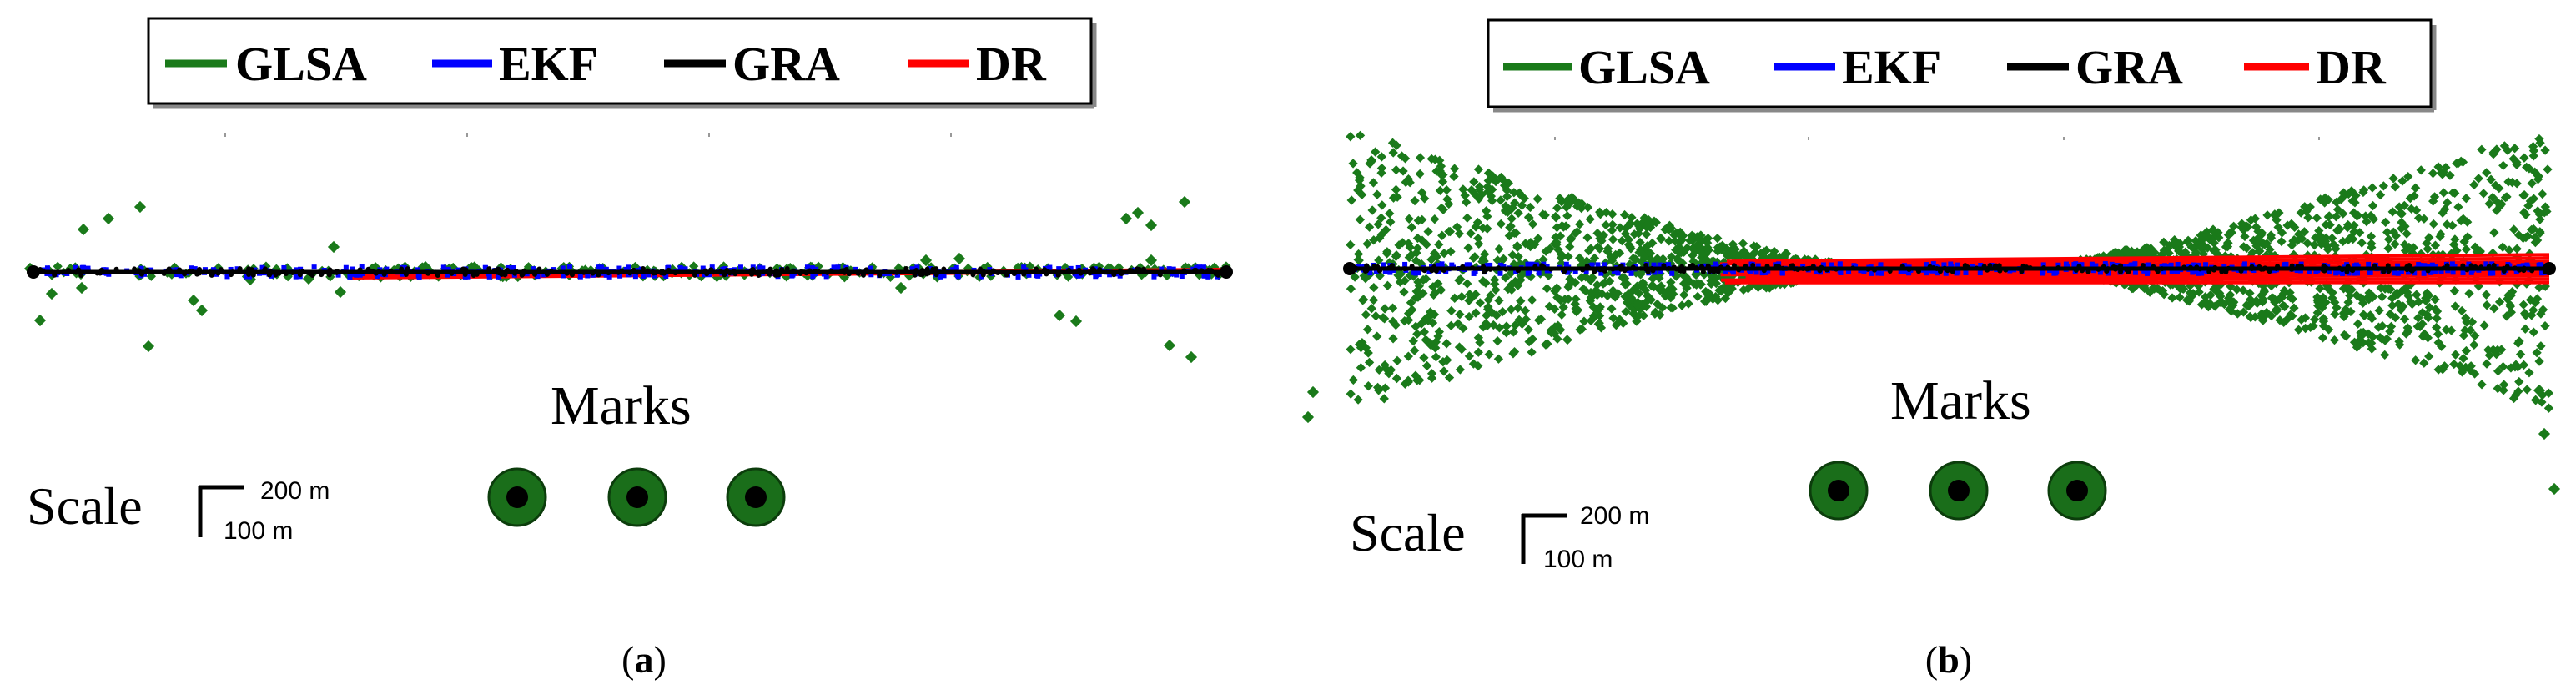  I want to click on scale-horizontal-label: 100 m, so click(258, 531).